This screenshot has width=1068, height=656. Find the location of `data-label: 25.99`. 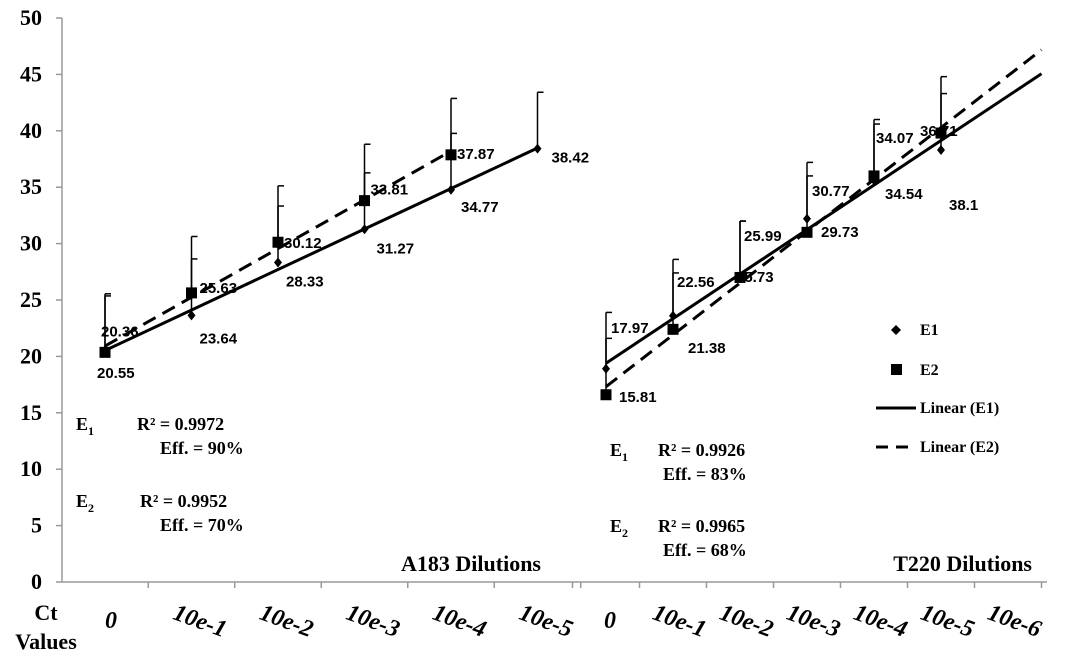

data-label: 25.99 is located at coordinates (763, 236).